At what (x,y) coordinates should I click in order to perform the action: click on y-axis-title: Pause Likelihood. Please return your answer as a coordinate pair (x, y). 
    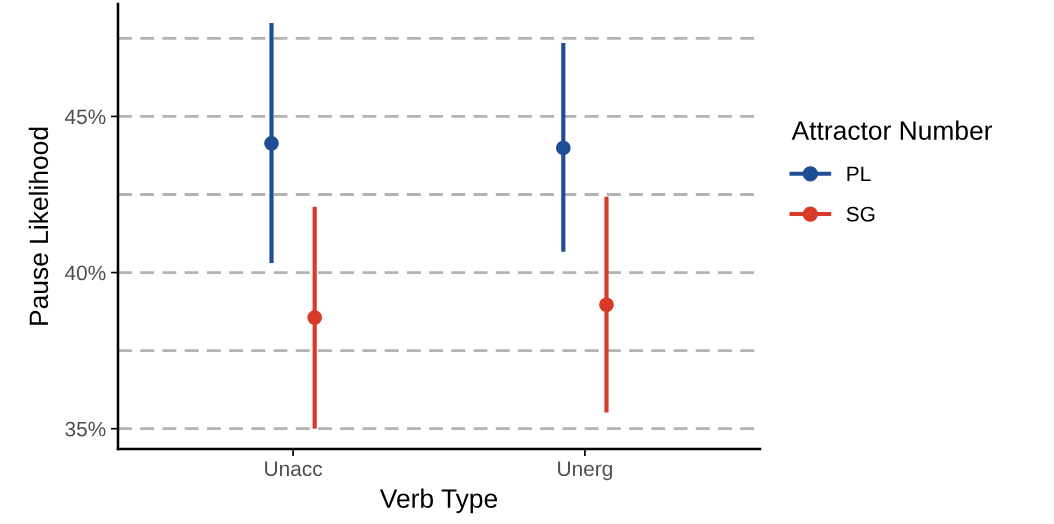
    Looking at the image, I should click on (38, 226).